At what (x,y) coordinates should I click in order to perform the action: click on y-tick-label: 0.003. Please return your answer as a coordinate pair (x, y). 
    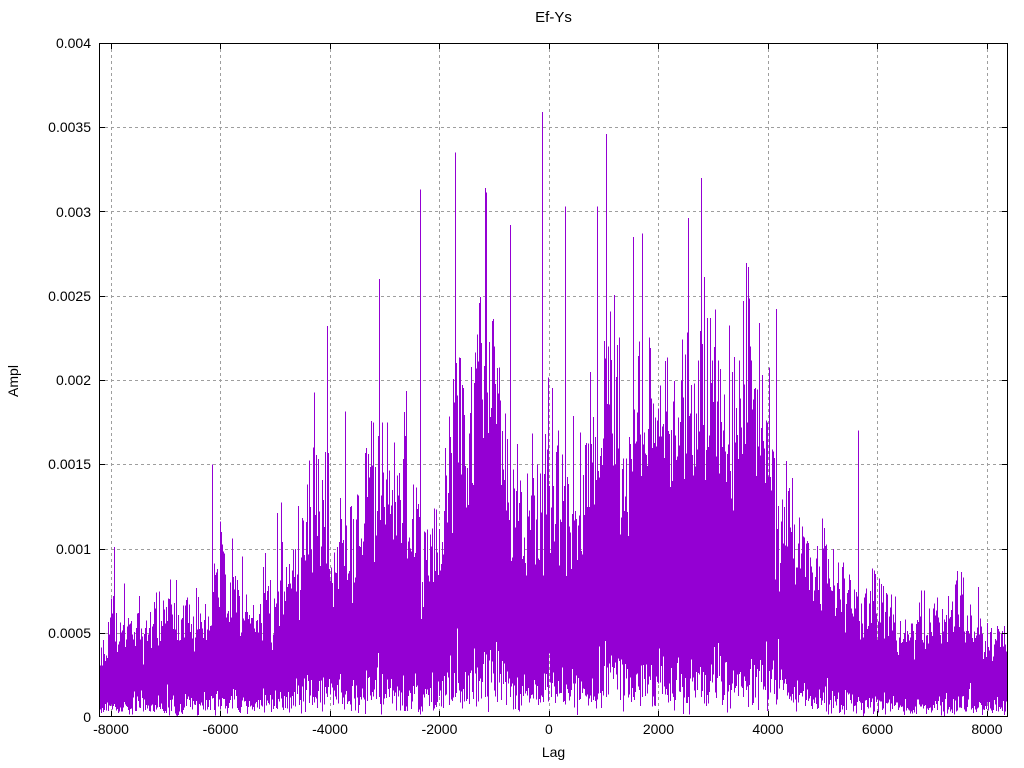
    Looking at the image, I should click on (73, 211).